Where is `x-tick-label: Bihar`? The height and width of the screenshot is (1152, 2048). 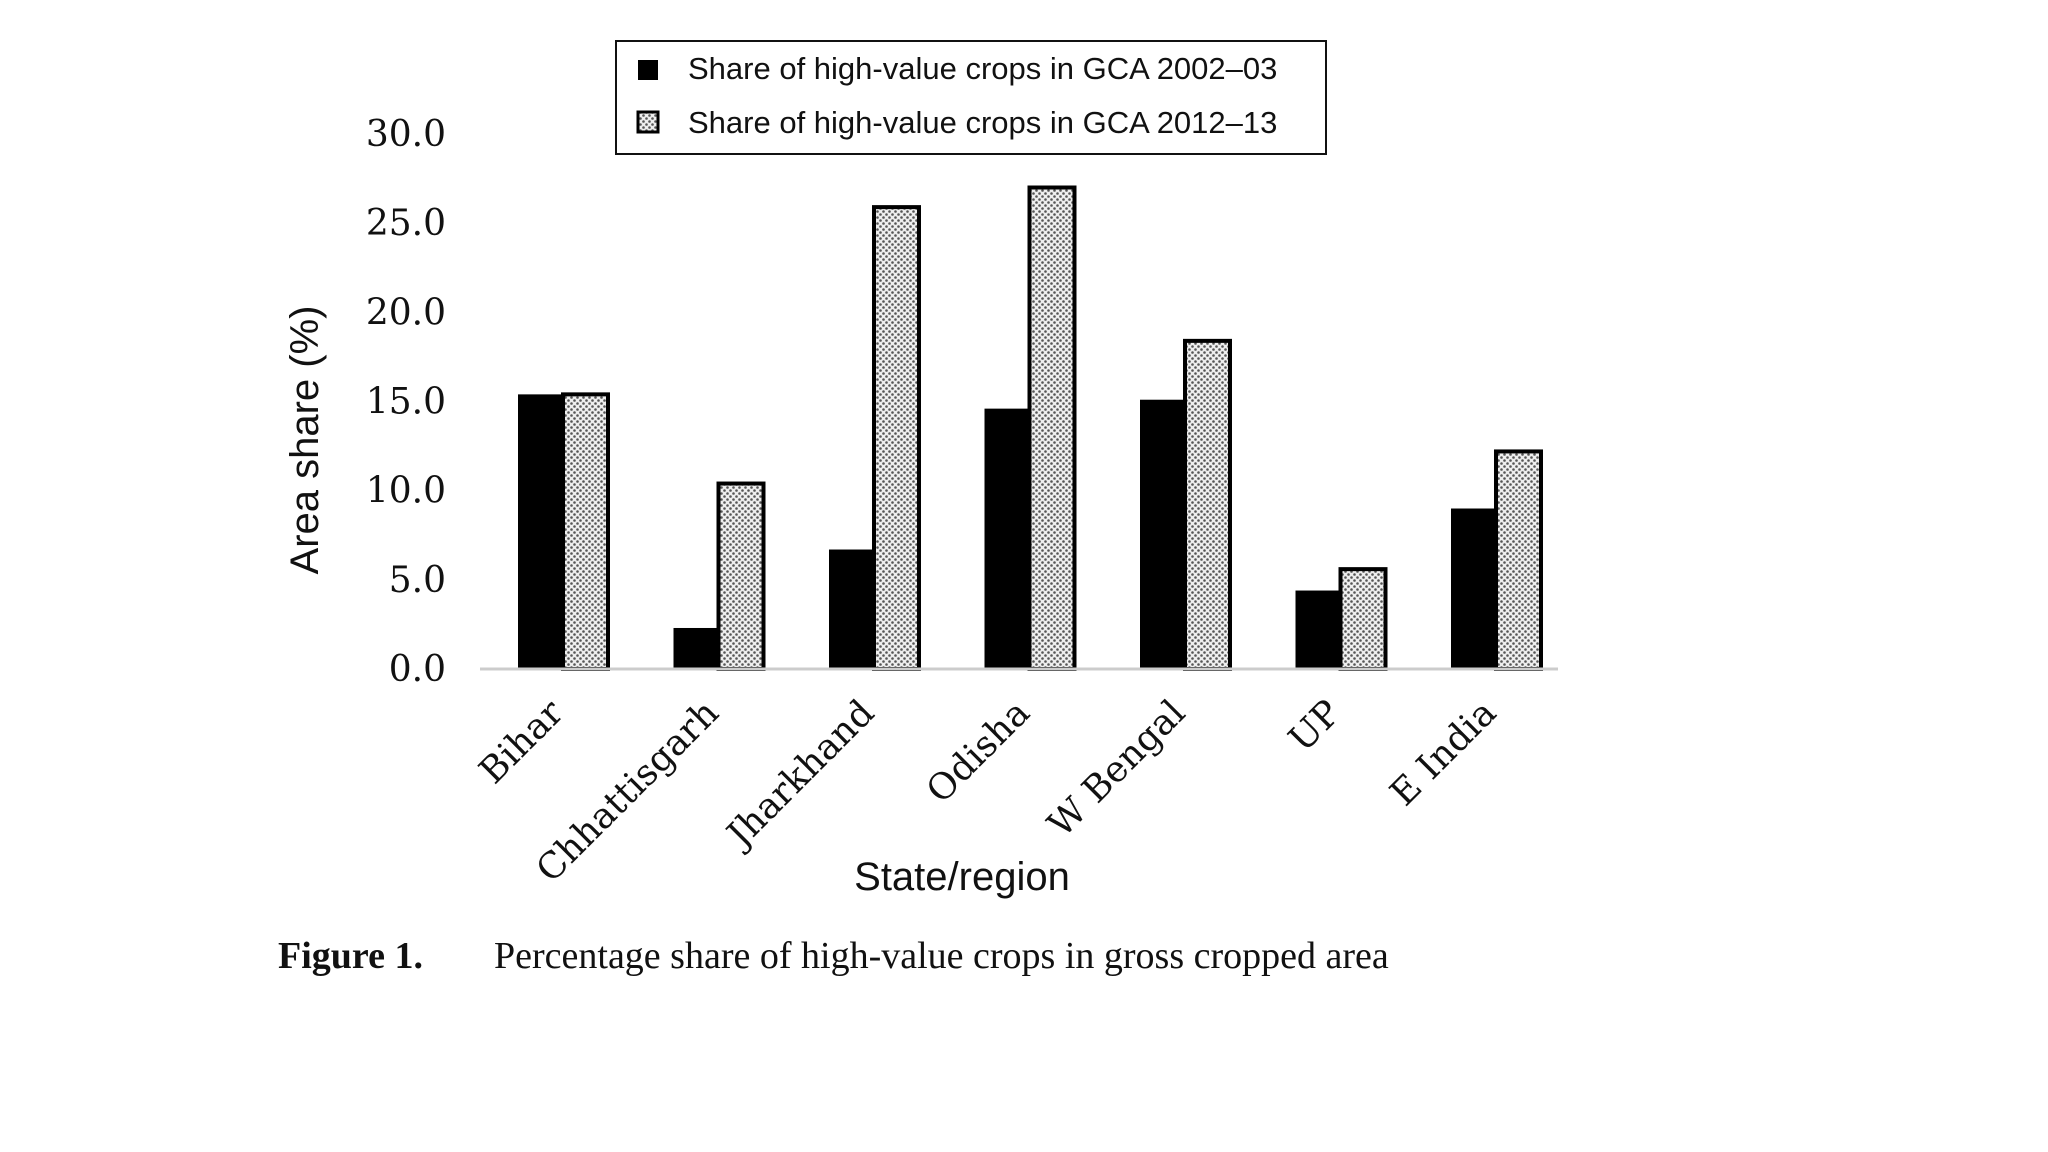
x-tick-label: Bihar is located at coordinates (522, 742).